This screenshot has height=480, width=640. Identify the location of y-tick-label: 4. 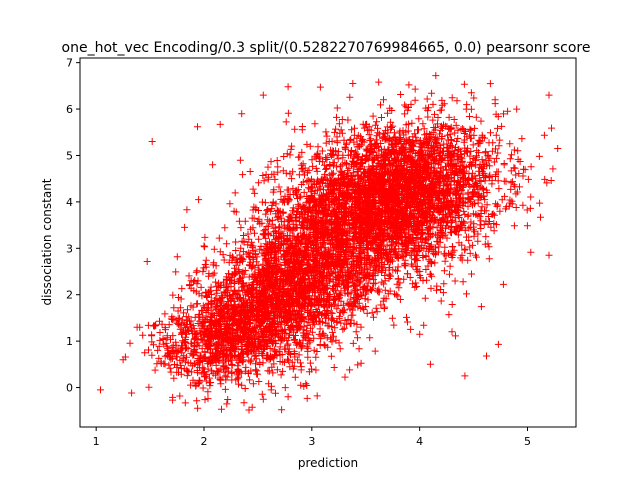
(69, 202).